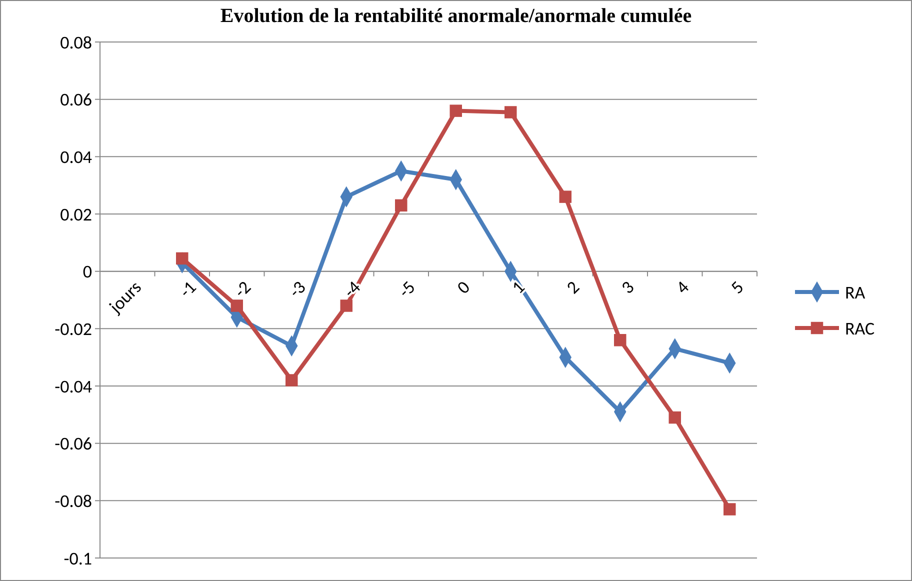 This screenshot has height=581, width=912. Describe the element at coordinates (860, 328) in the screenshot. I see `legend-label: RAC` at that location.